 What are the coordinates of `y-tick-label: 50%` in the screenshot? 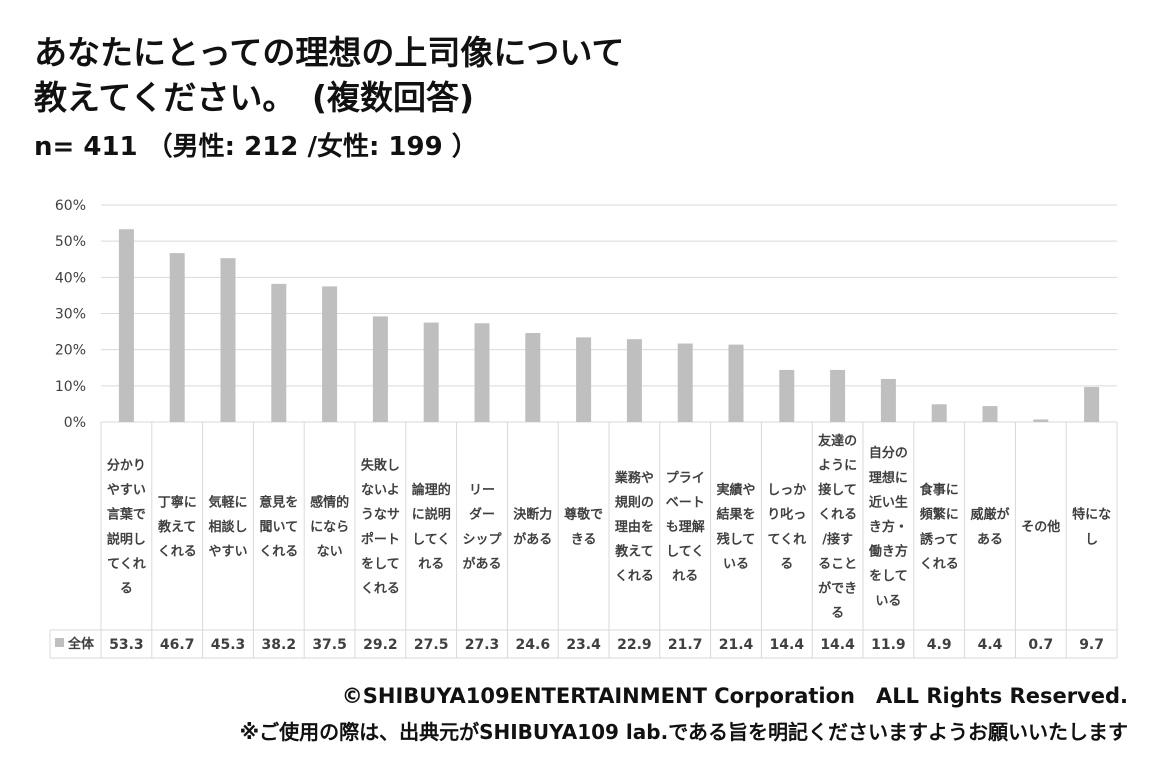 It's located at (70, 242).